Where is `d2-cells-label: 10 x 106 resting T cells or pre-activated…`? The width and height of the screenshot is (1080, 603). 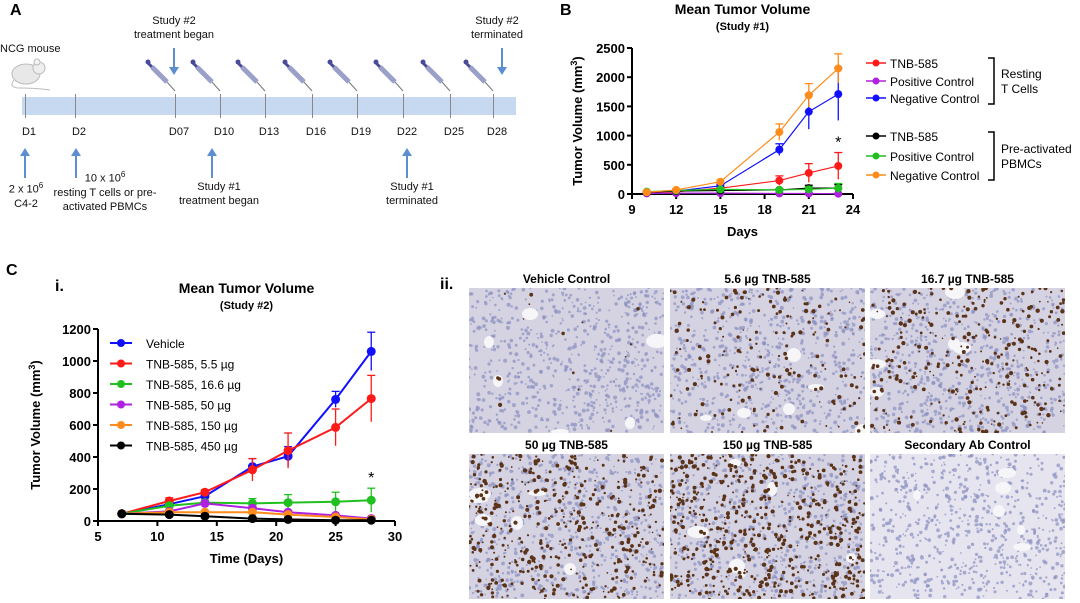 d2-cells-label: 10 x 106 resting T cells or pre-activated… is located at coordinates (105, 191).